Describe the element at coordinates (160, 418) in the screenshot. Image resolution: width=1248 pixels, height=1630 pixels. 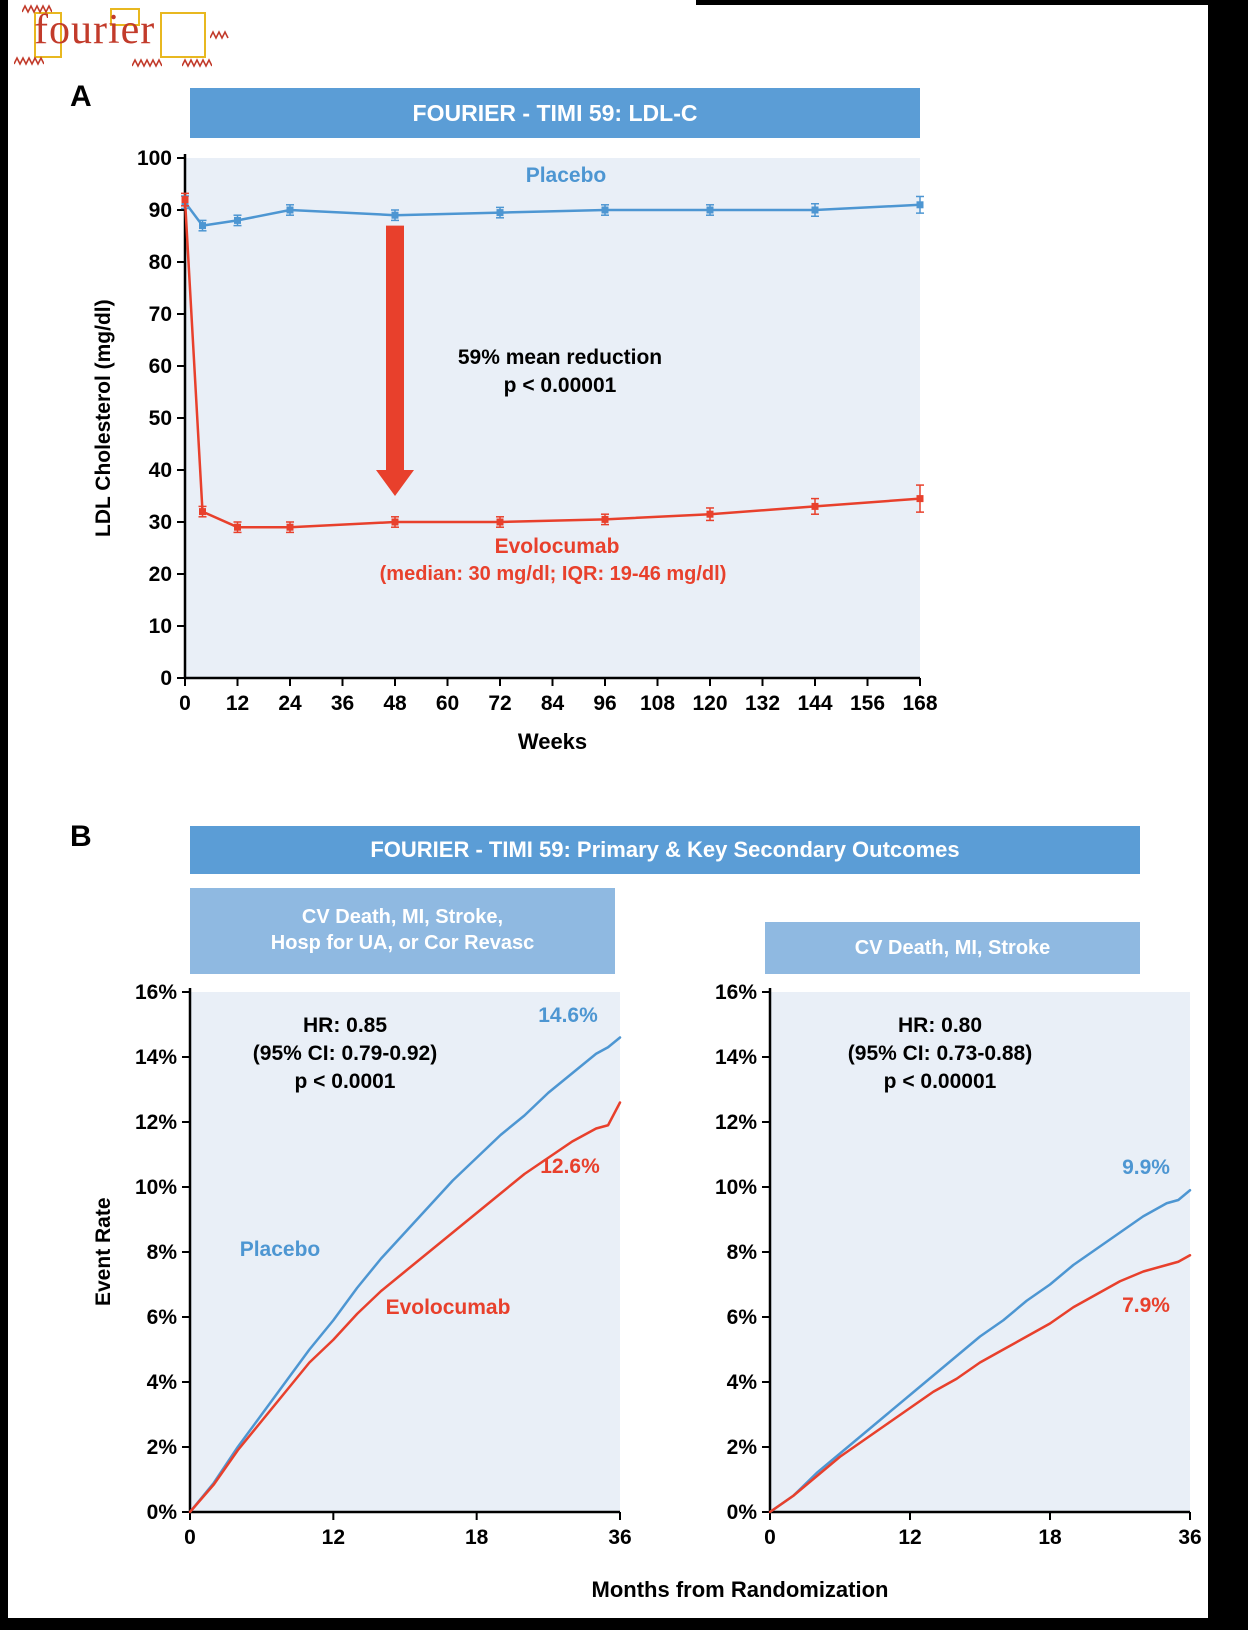
I see `svg-text: 50` at that location.